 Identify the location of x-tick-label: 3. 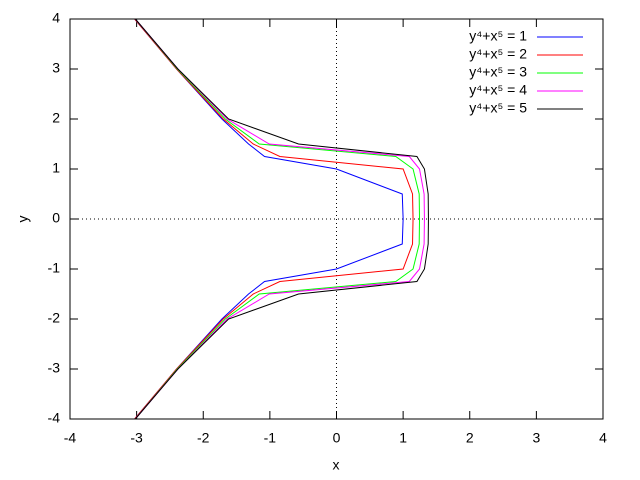
(536, 438).